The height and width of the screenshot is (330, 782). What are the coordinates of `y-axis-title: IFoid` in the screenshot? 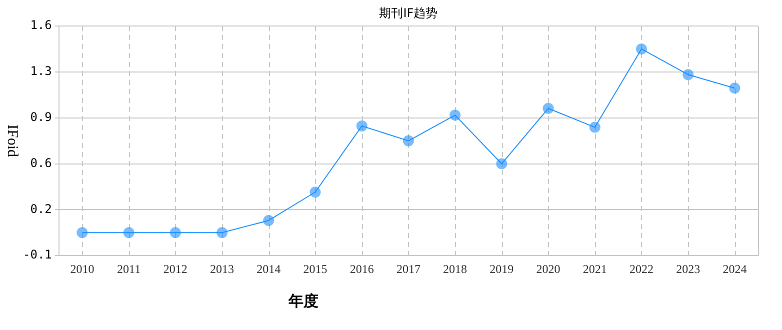 It's located at (12, 141).